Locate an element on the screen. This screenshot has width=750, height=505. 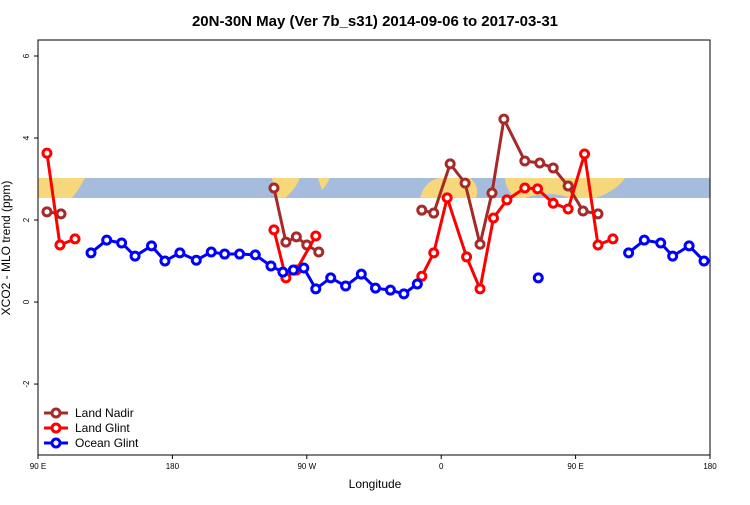
x-axis-label: Longitude is located at coordinates (375, 484).